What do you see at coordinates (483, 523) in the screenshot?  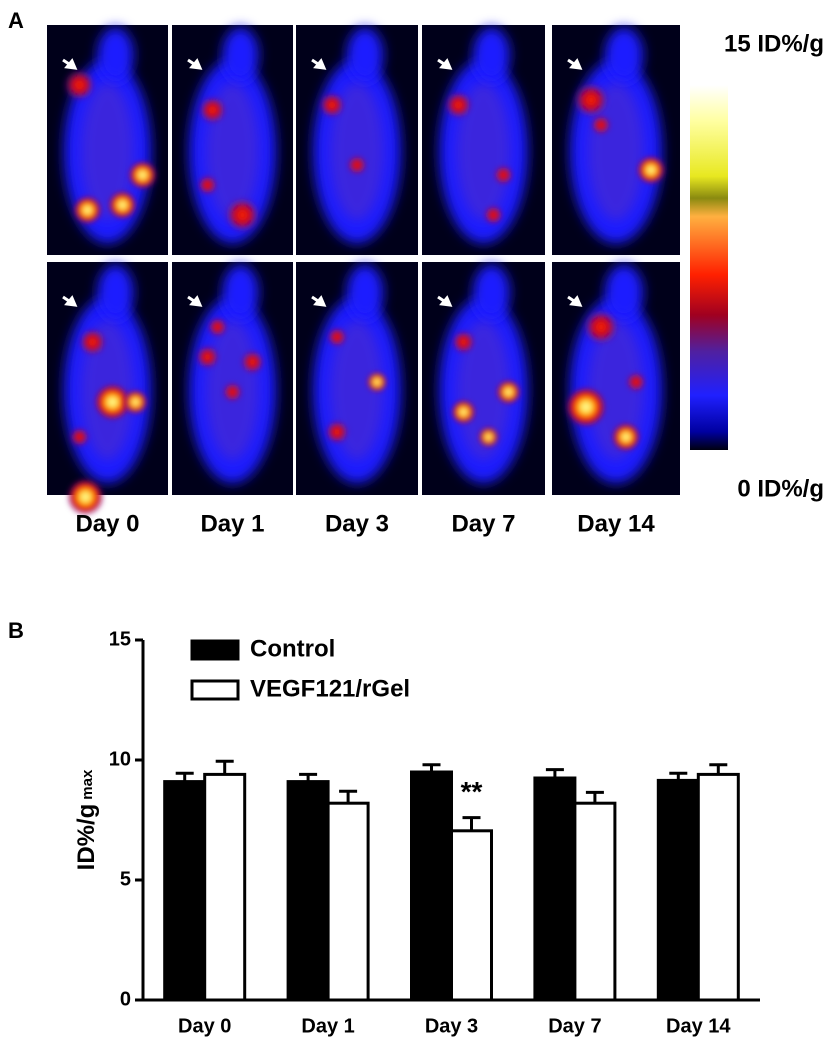 I see `column-label: Day 7` at bounding box center [483, 523].